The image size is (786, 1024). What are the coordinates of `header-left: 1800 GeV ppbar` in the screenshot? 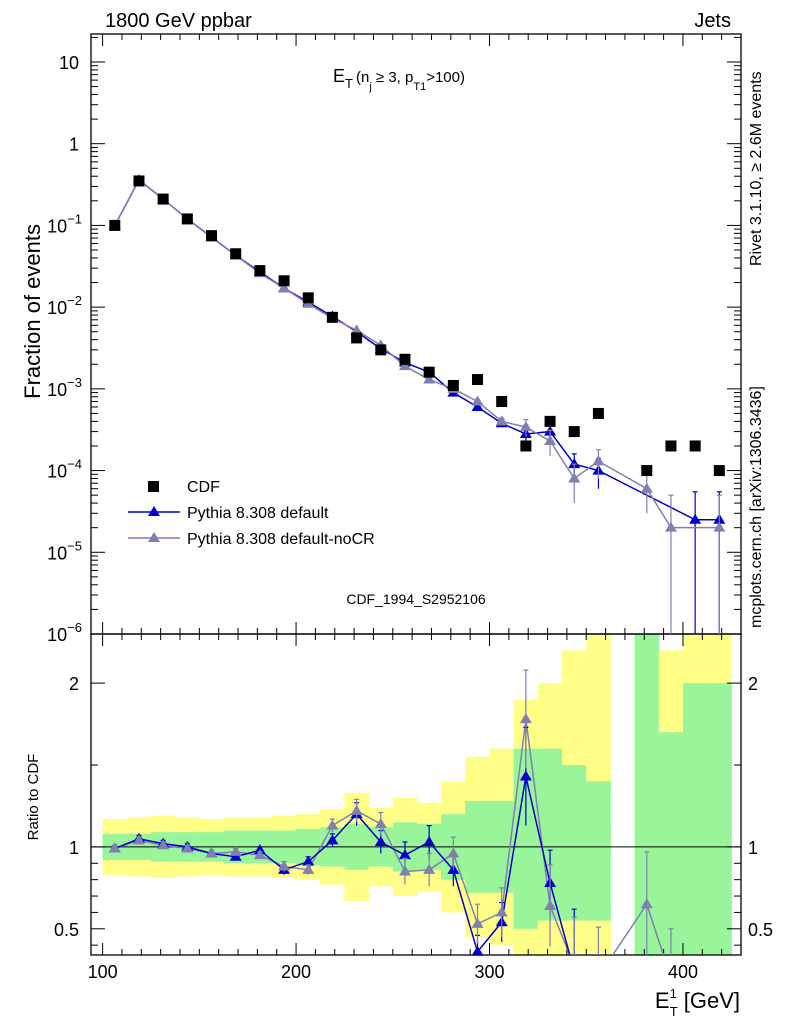 It's located at (178, 21).